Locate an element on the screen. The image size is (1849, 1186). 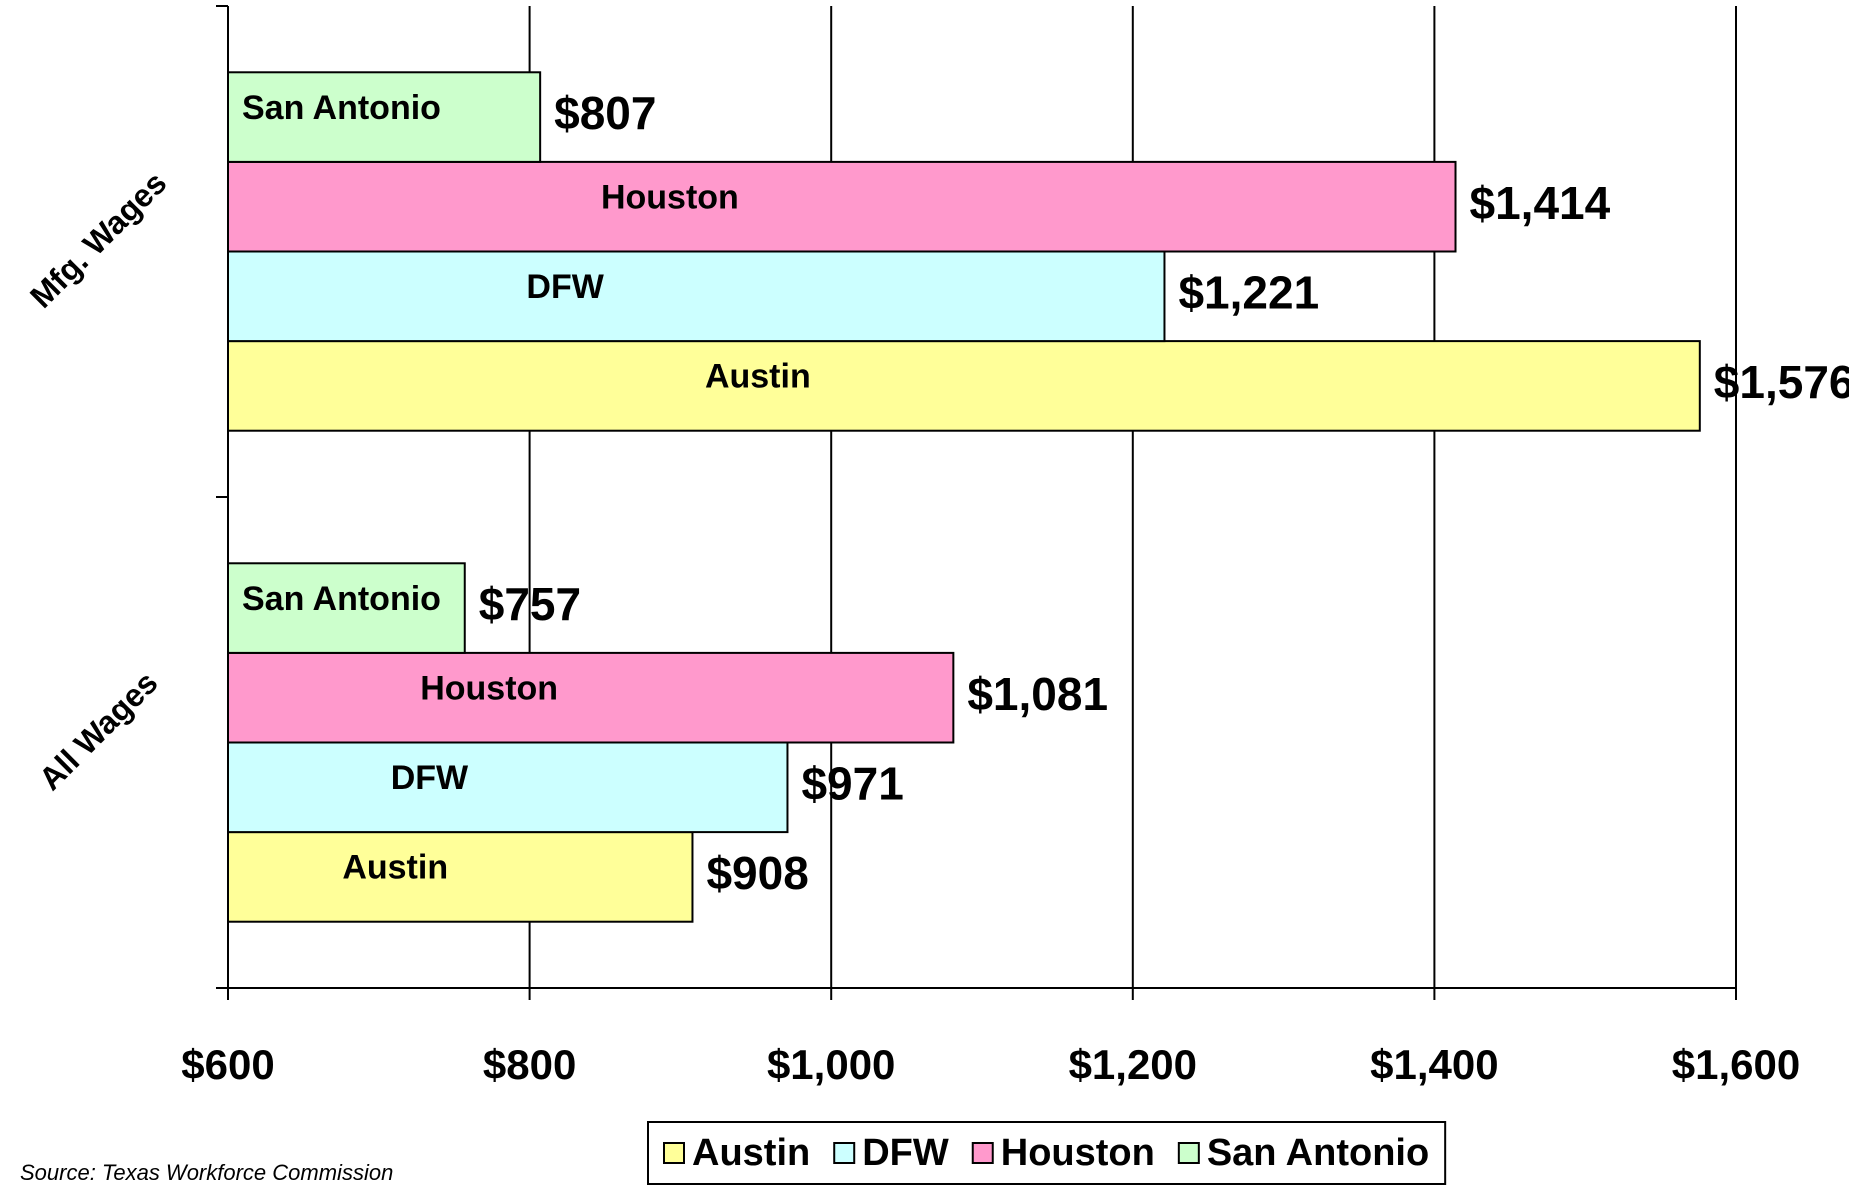
value-label: $1,576 is located at coordinates (1781, 382).